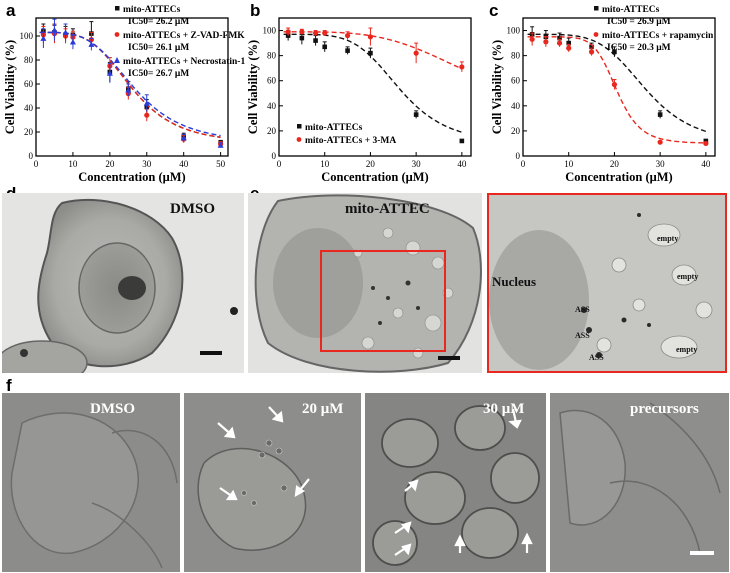 The width and height of the screenshot is (730, 573). Describe the element at coordinates (523, 164) in the screenshot. I see `x-tick-label-c-0: 0` at that location.